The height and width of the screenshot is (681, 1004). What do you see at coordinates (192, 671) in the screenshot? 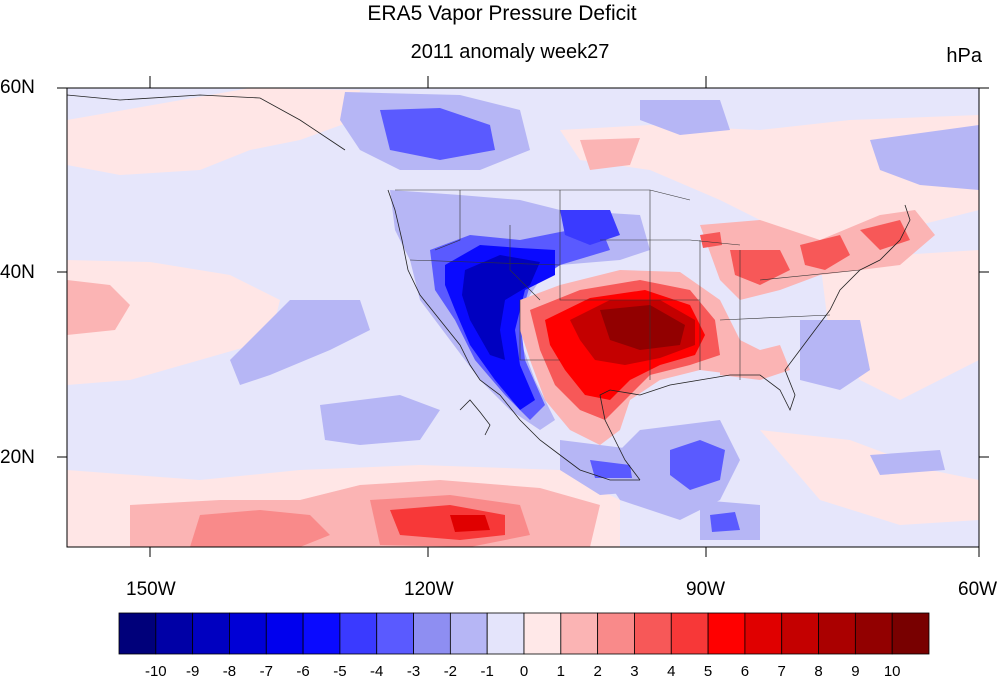
I see `colorbar-tick-label: -9` at bounding box center [192, 671].